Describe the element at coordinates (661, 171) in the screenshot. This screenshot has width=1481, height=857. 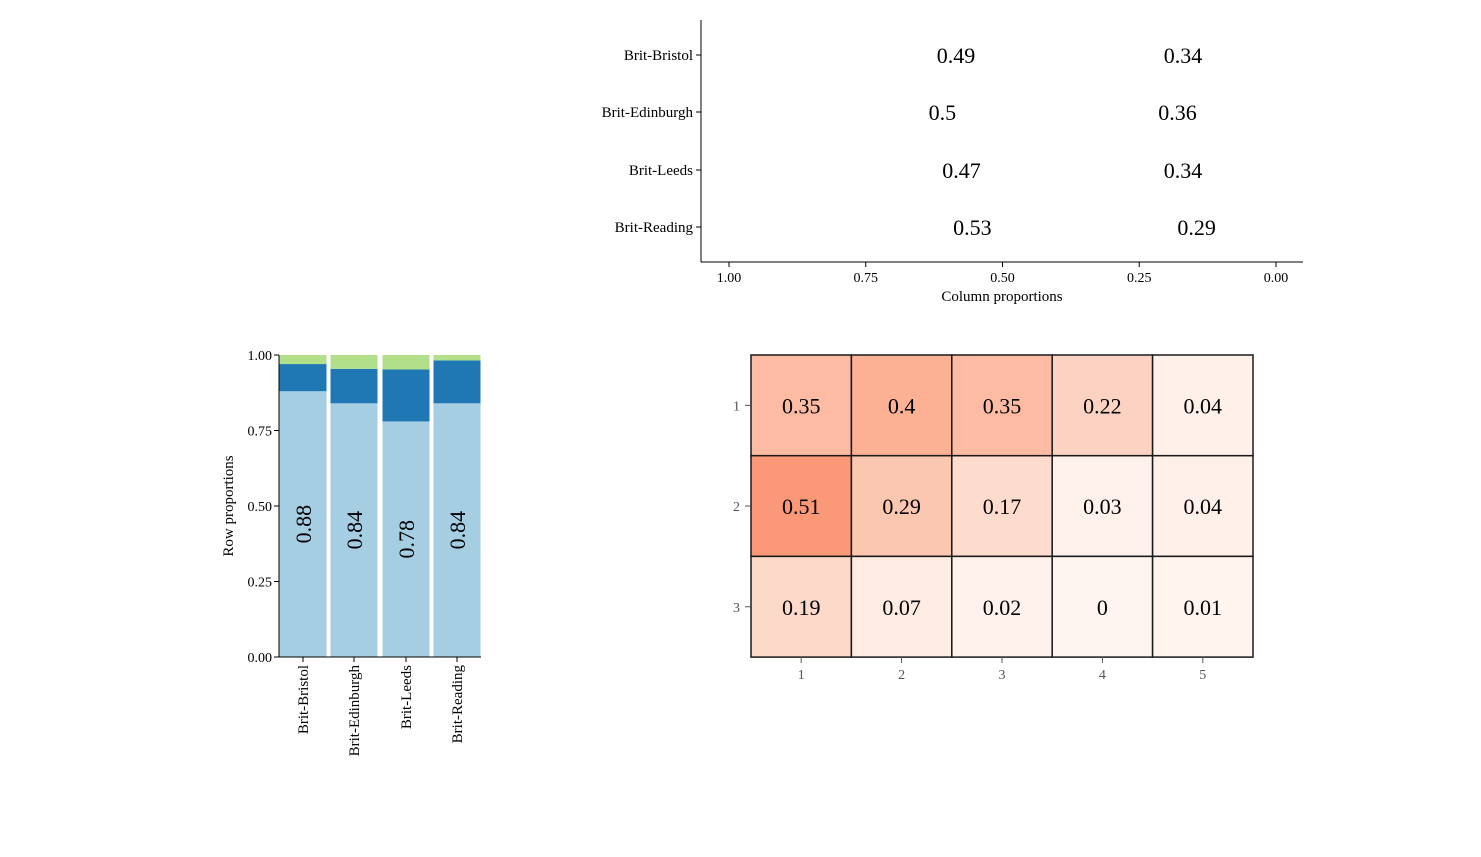
I see `y-tick-label: Brit-Leeds` at that location.